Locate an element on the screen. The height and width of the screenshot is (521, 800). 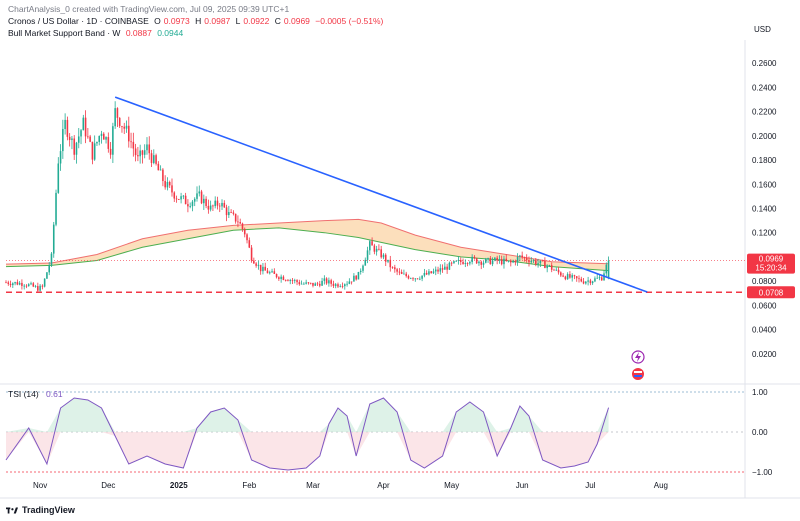
price-badge is located at coordinates (771, 263).